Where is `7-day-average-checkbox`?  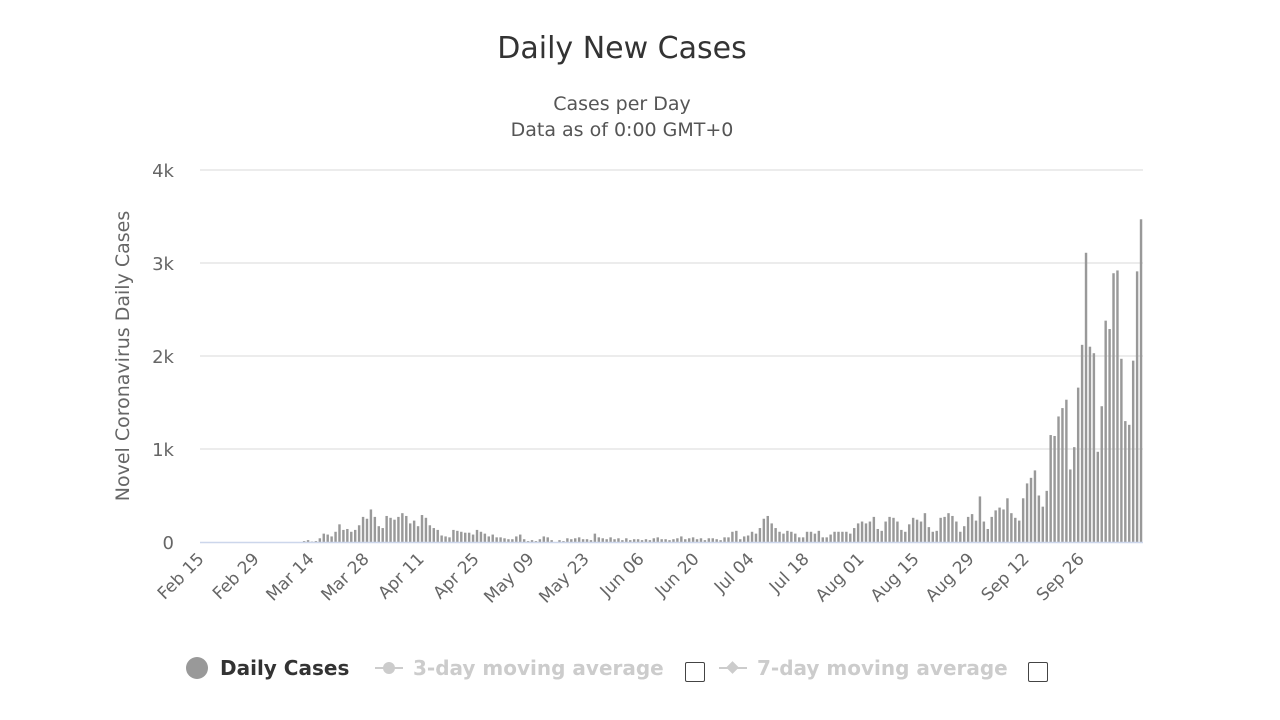
7-day-average-checkbox is located at coordinates (1038, 672).